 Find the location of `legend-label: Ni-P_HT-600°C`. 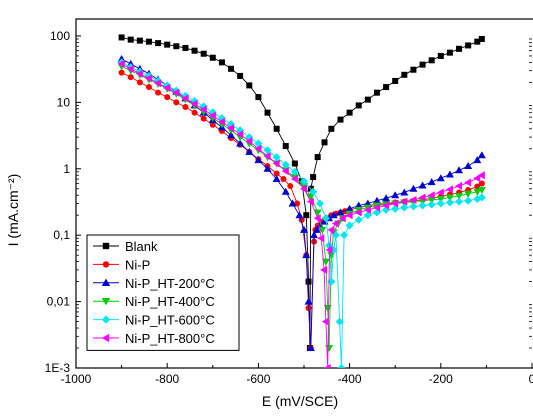

legend-label: Ni-P_HT-600°C is located at coordinates (170, 320).